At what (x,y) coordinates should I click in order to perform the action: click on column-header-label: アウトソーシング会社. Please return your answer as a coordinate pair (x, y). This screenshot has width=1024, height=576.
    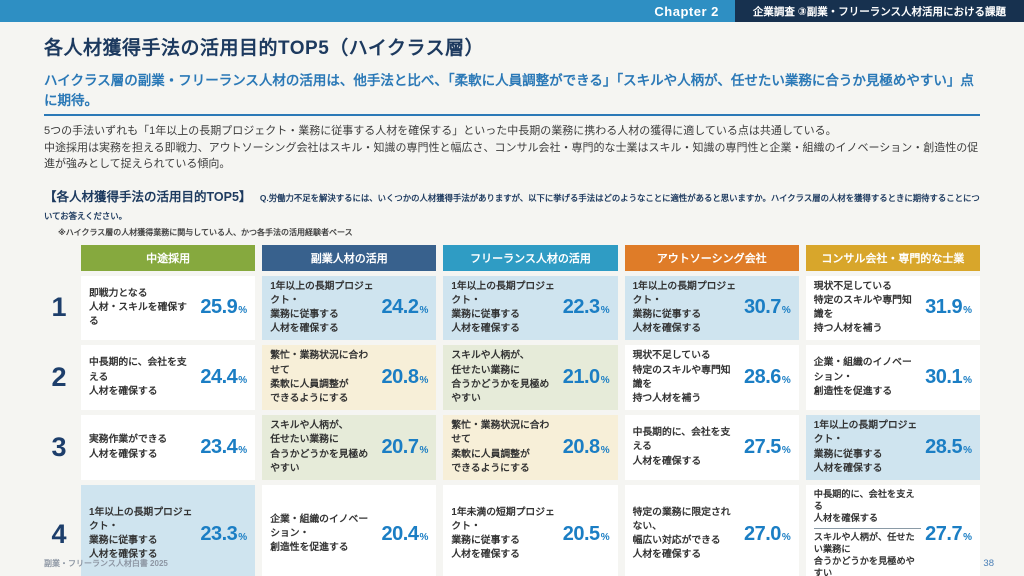
    Looking at the image, I should click on (711, 258).